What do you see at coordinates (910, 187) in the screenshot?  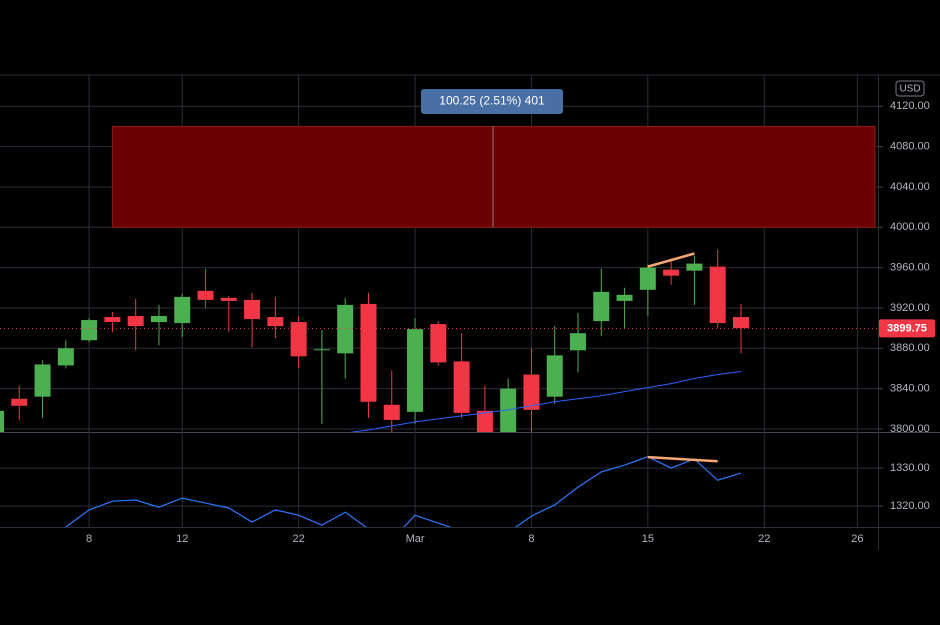 I see `y-tick-label: 4040.00` at bounding box center [910, 187].